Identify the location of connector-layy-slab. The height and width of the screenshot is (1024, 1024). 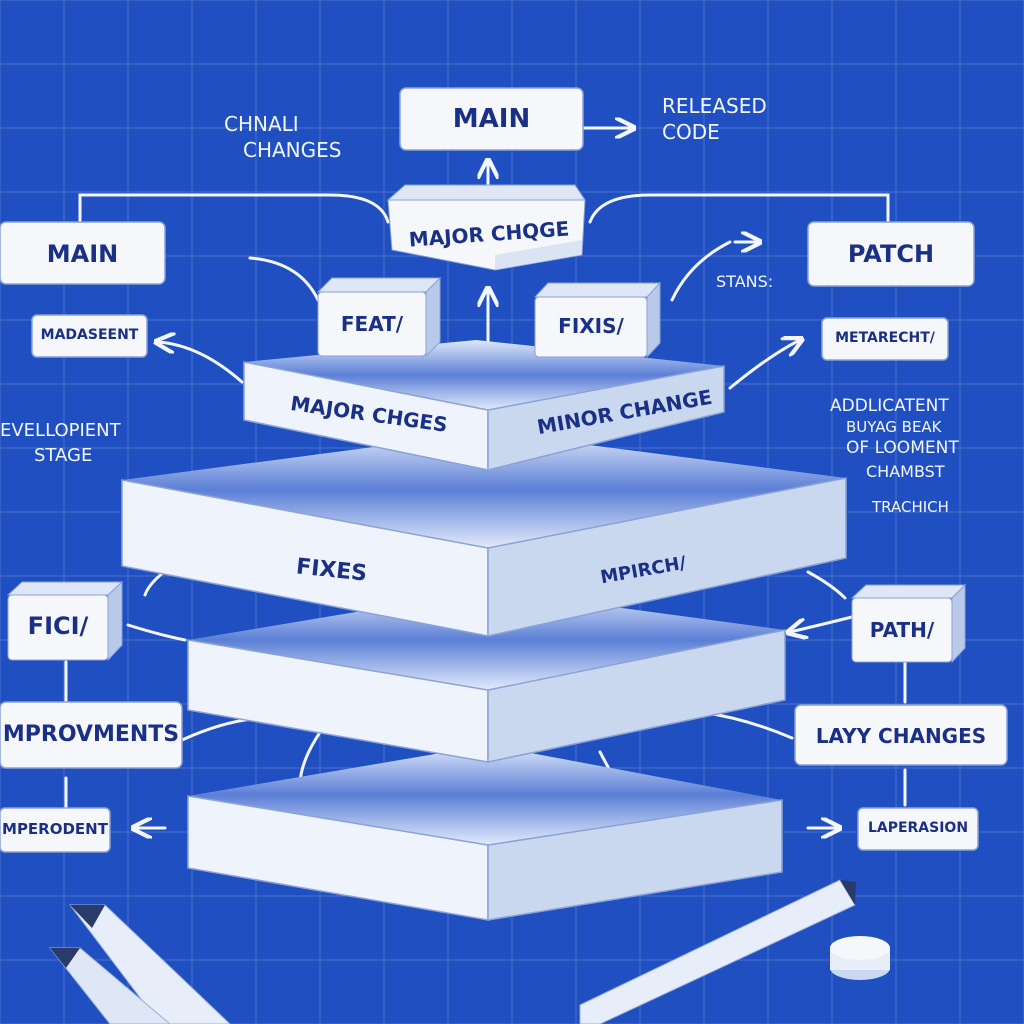
(746, 725).